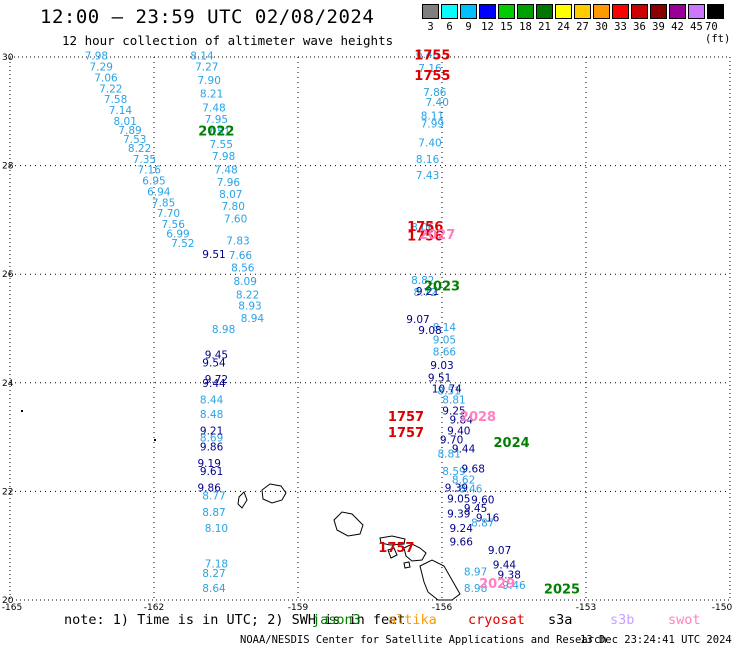 The height and width of the screenshot is (650, 740). Describe the element at coordinates (106, 78) in the screenshot. I see `wave-height-label: 7.06` at that location.